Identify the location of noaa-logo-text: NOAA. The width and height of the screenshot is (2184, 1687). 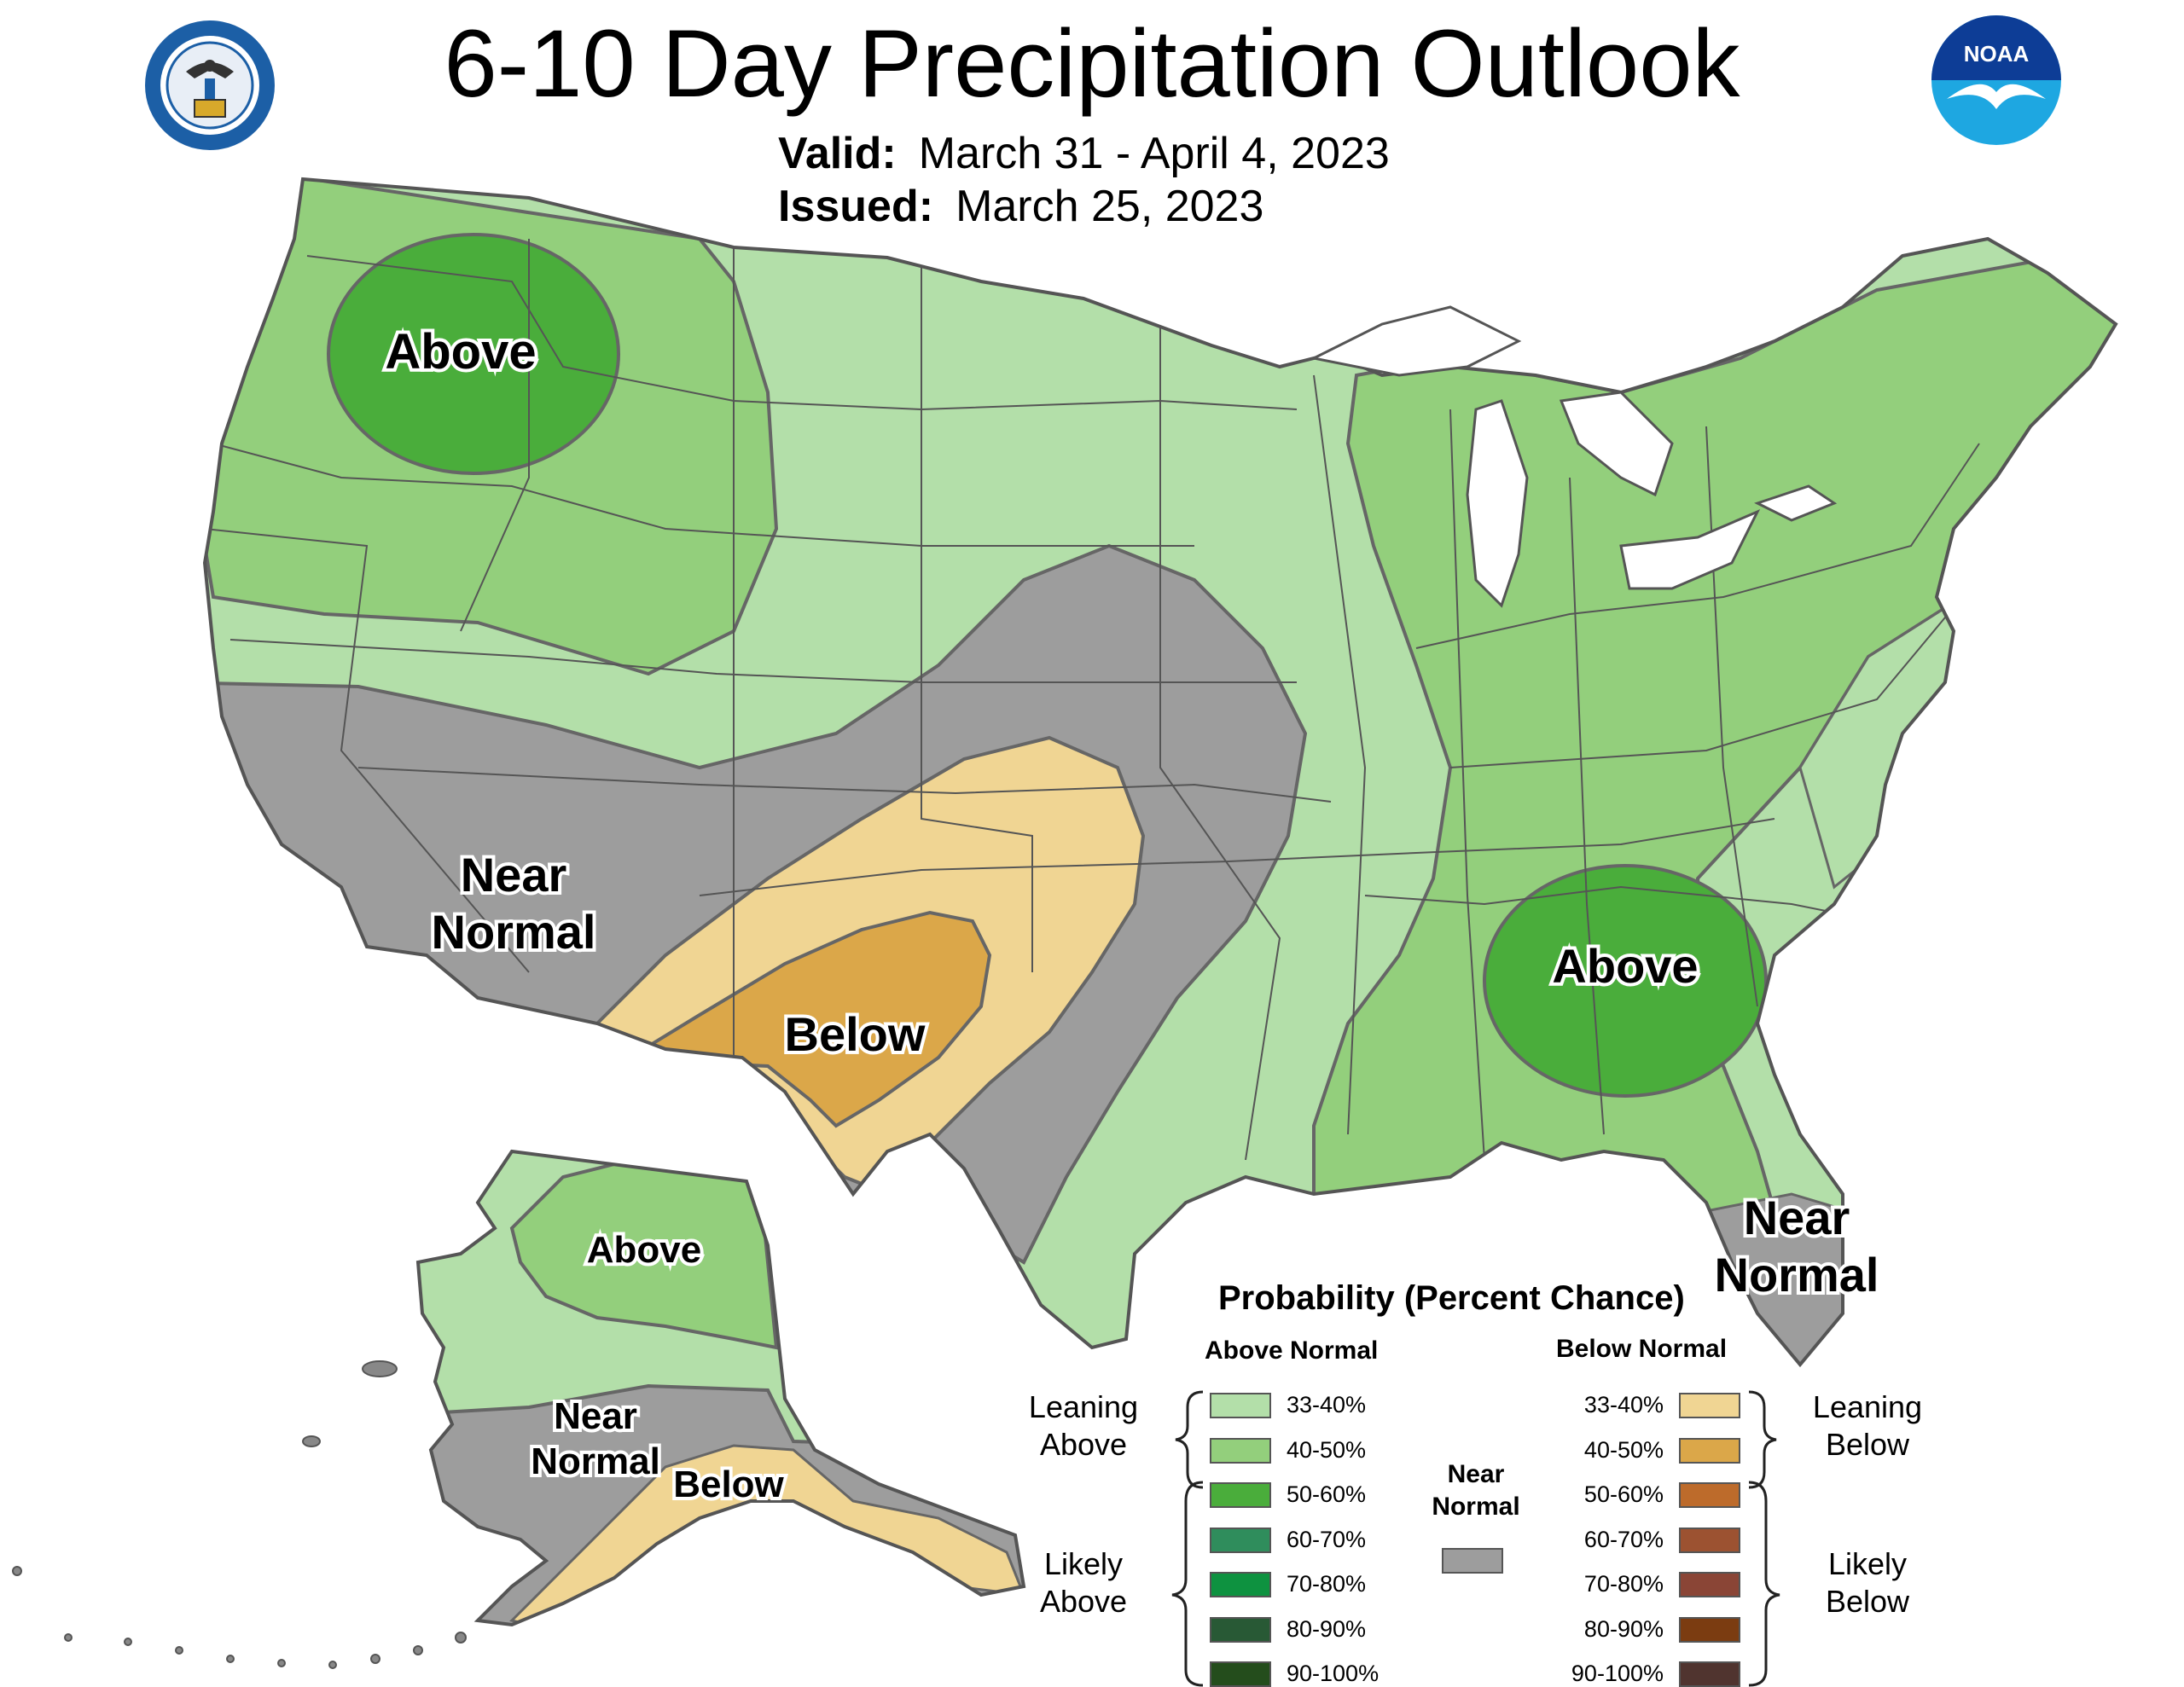
(1997, 54).